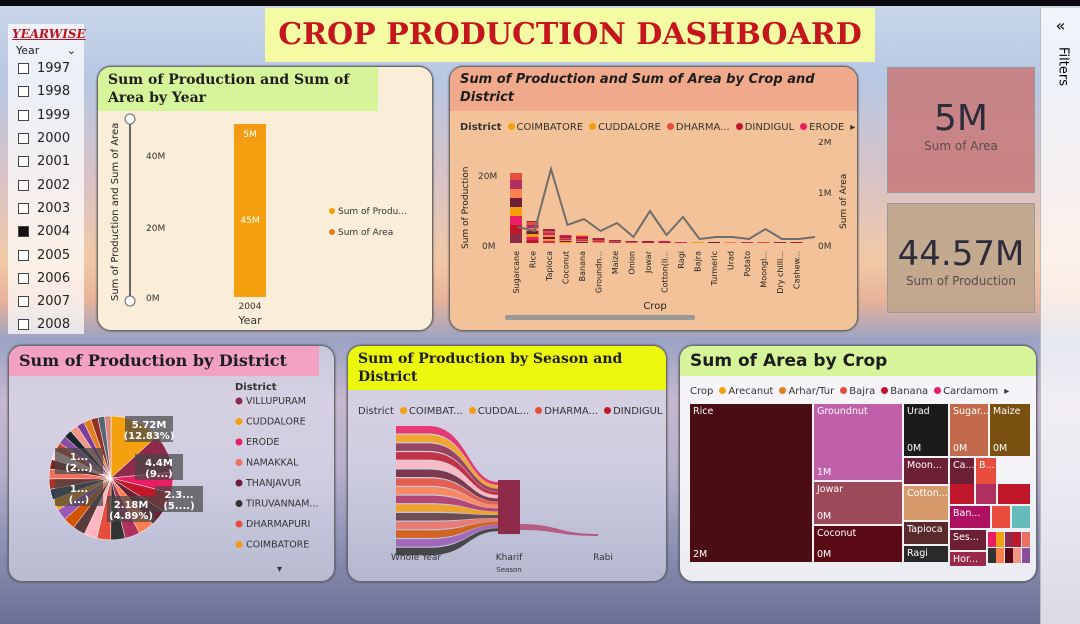  What do you see at coordinates (256, 387) in the screenshot?
I see `pie-legend-title: District` at bounding box center [256, 387].